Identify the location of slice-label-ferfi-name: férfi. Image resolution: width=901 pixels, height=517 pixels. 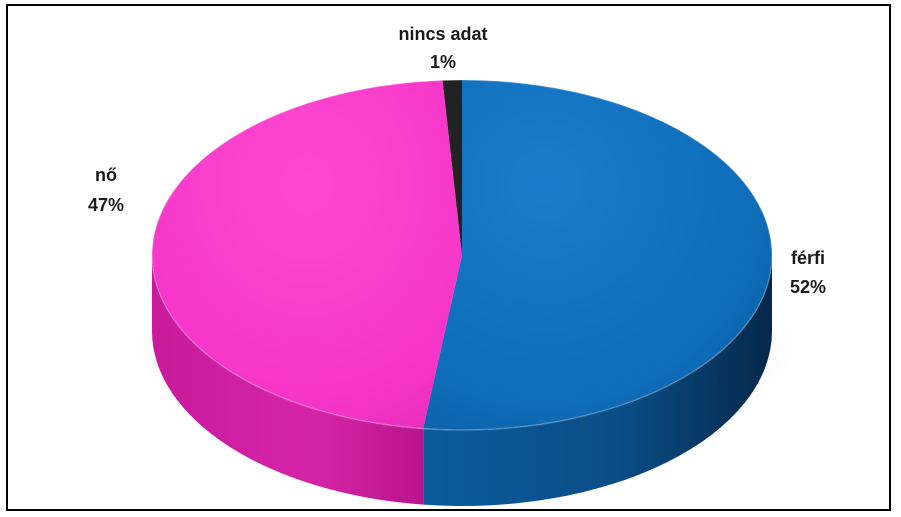
(808, 258).